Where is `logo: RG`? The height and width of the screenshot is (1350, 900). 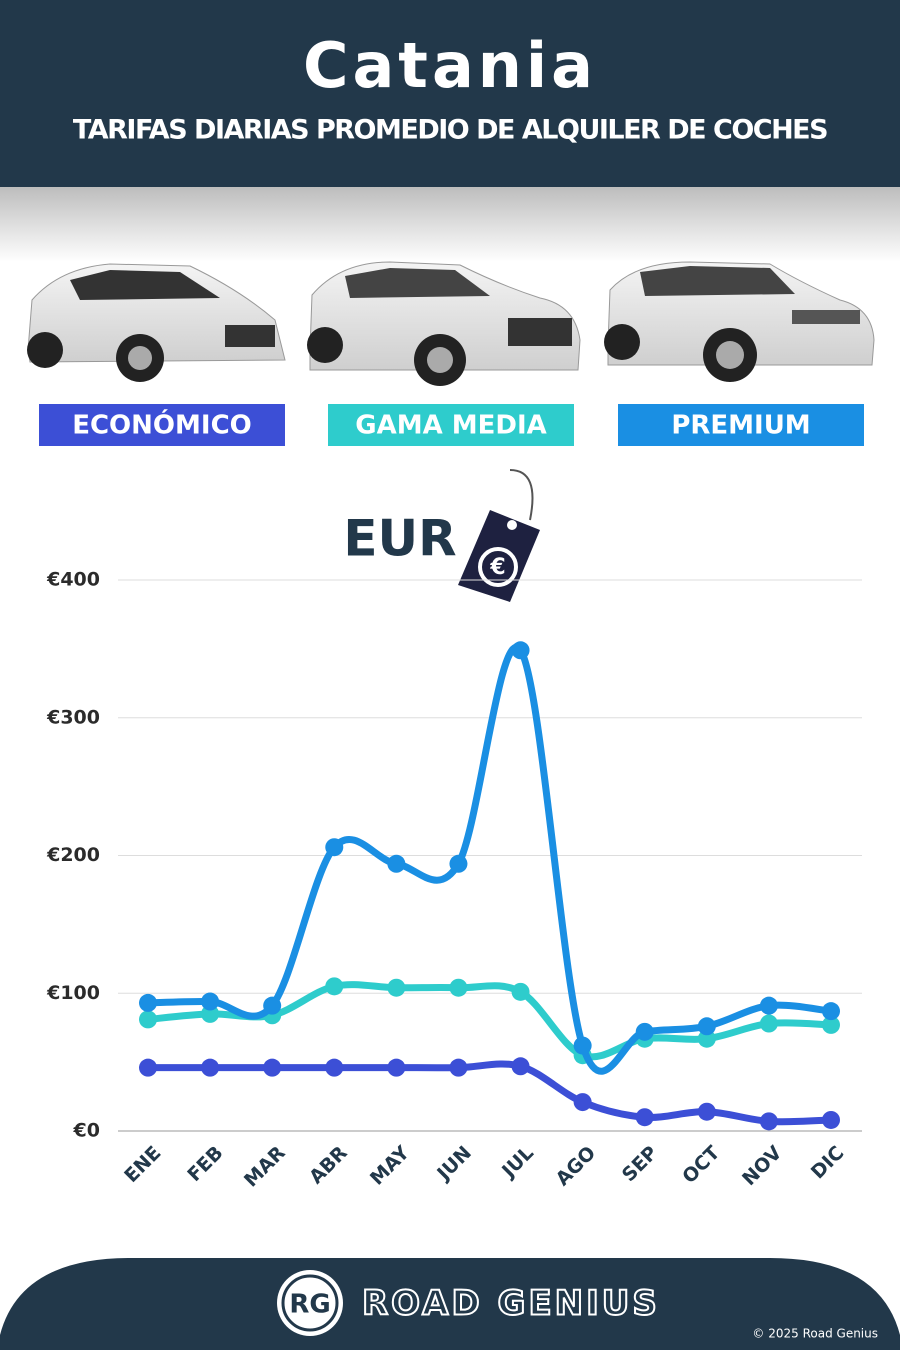
logo: RG is located at coordinates (309, 1305).